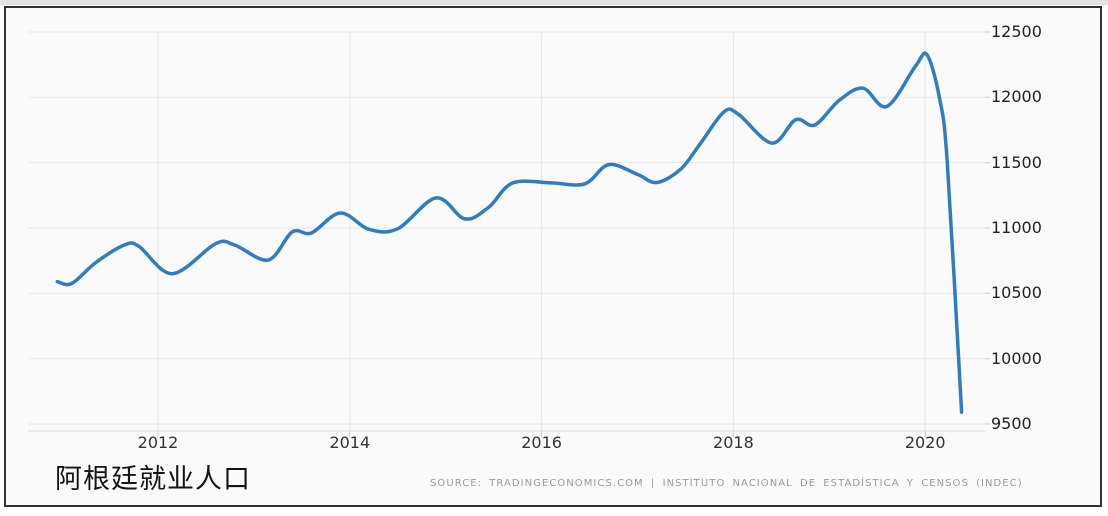  Describe the element at coordinates (1016, 358) in the screenshot. I see `y-axis-label: 10000` at that location.